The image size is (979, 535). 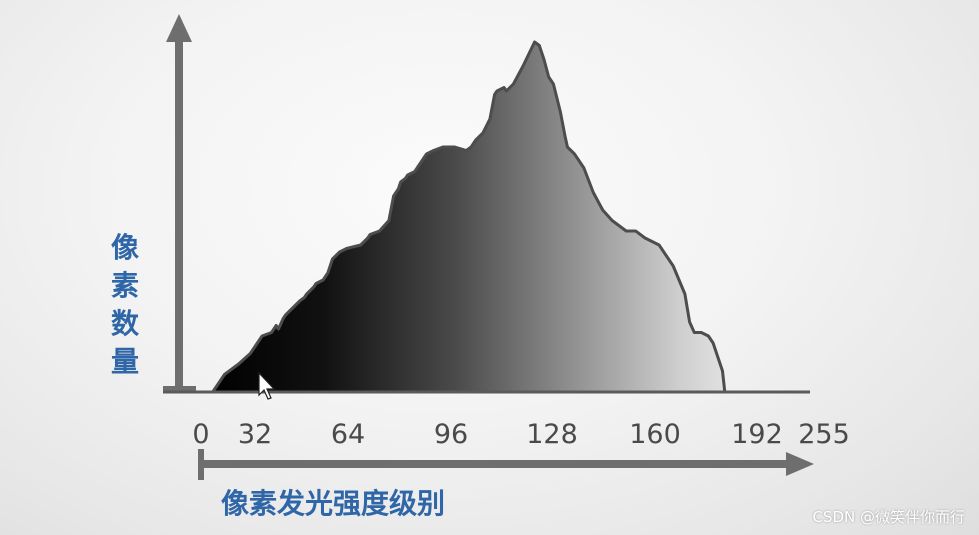 I want to click on tick-label-255: 255, so click(x=824, y=434).